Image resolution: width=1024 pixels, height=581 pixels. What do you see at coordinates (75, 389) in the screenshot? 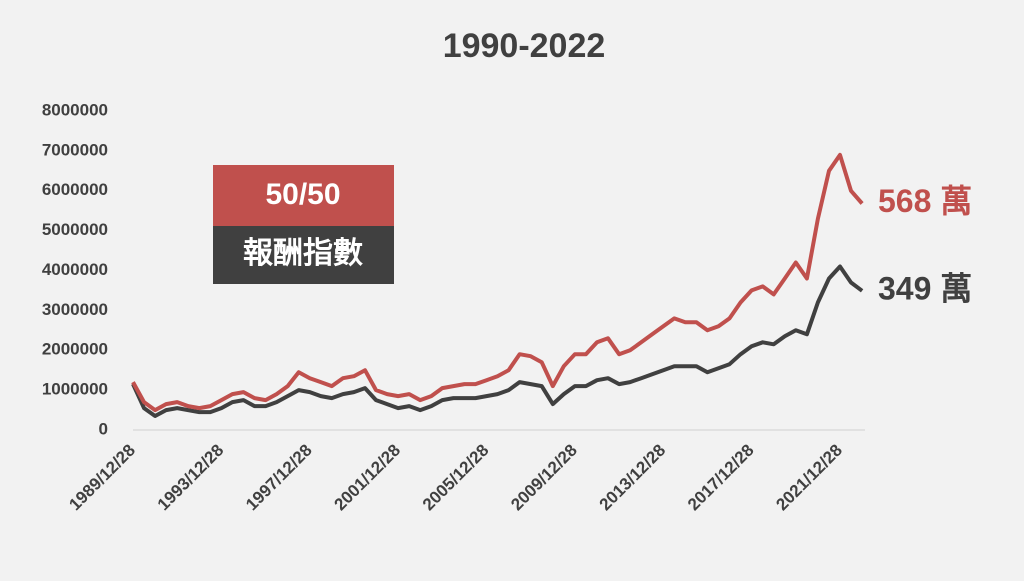
I see `y-tick-label: 1000000` at bounding box center [75, 389].